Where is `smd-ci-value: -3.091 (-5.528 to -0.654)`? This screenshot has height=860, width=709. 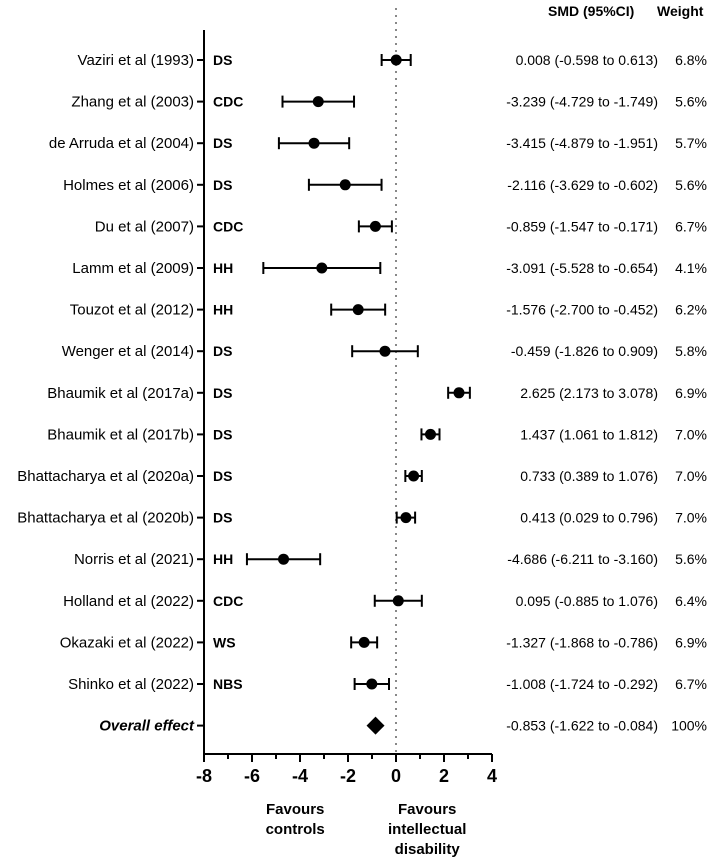 smd-ci-value: -3.091 (-5.528 to -0.654) is located at coordinates (582, 268).